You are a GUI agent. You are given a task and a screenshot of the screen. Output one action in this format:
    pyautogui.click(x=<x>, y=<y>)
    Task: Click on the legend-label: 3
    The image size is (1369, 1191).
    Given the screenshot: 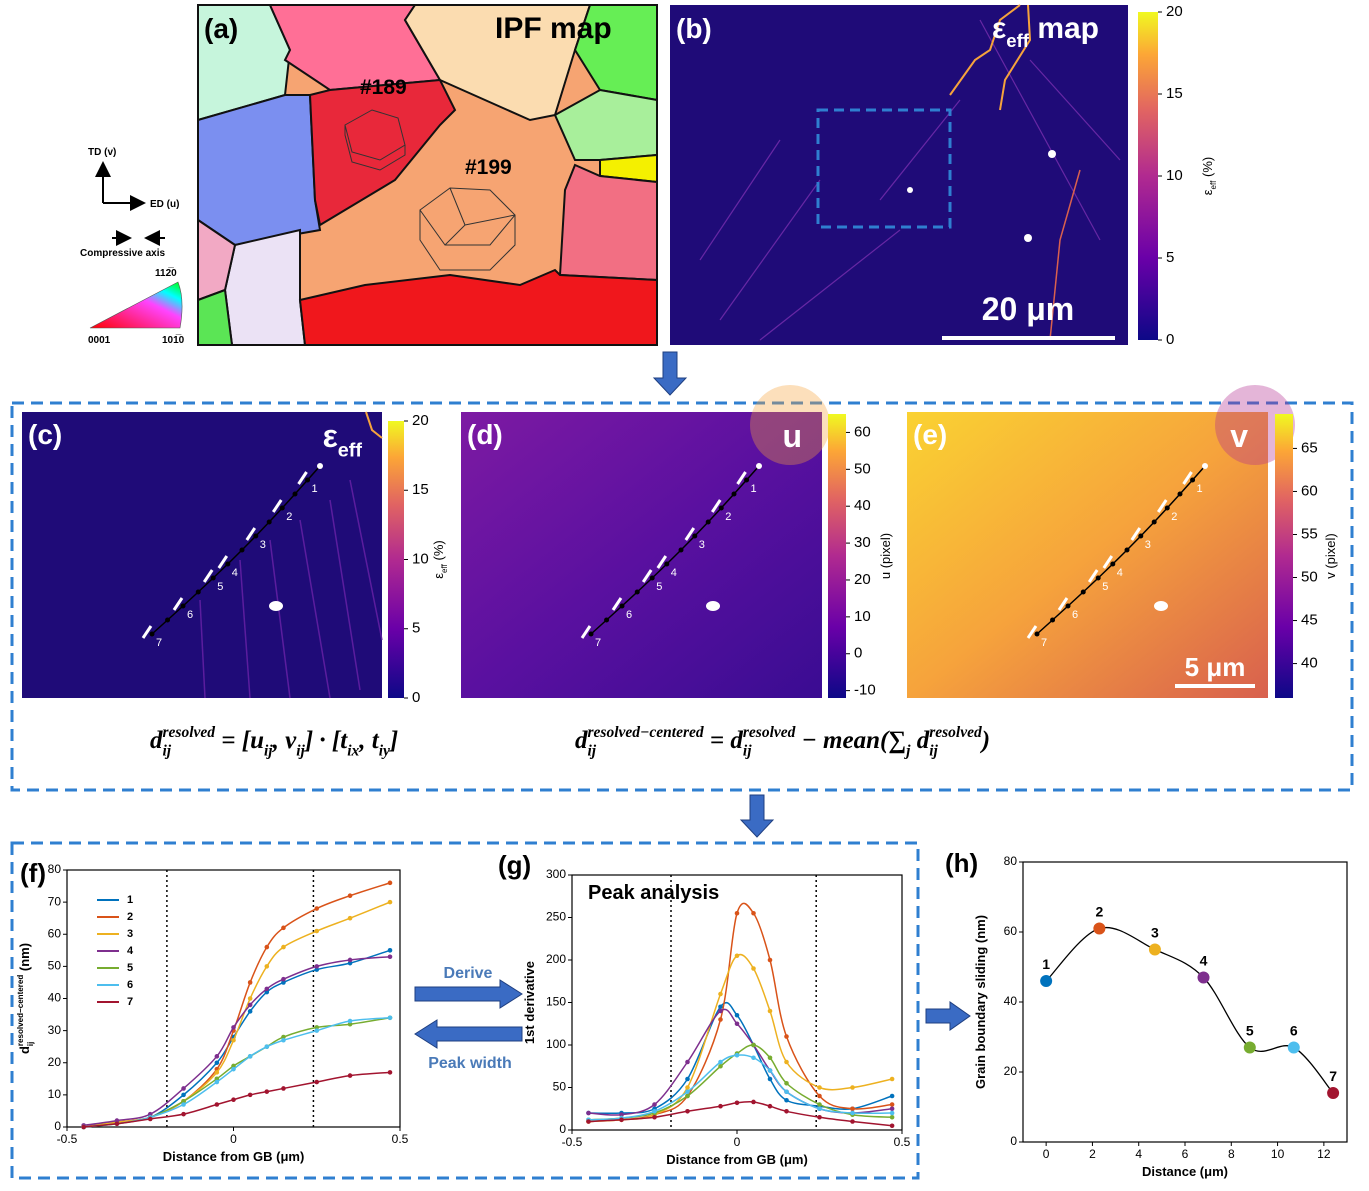 What is the action you would take?
    pyautogui.click(x=130, y=934)
    